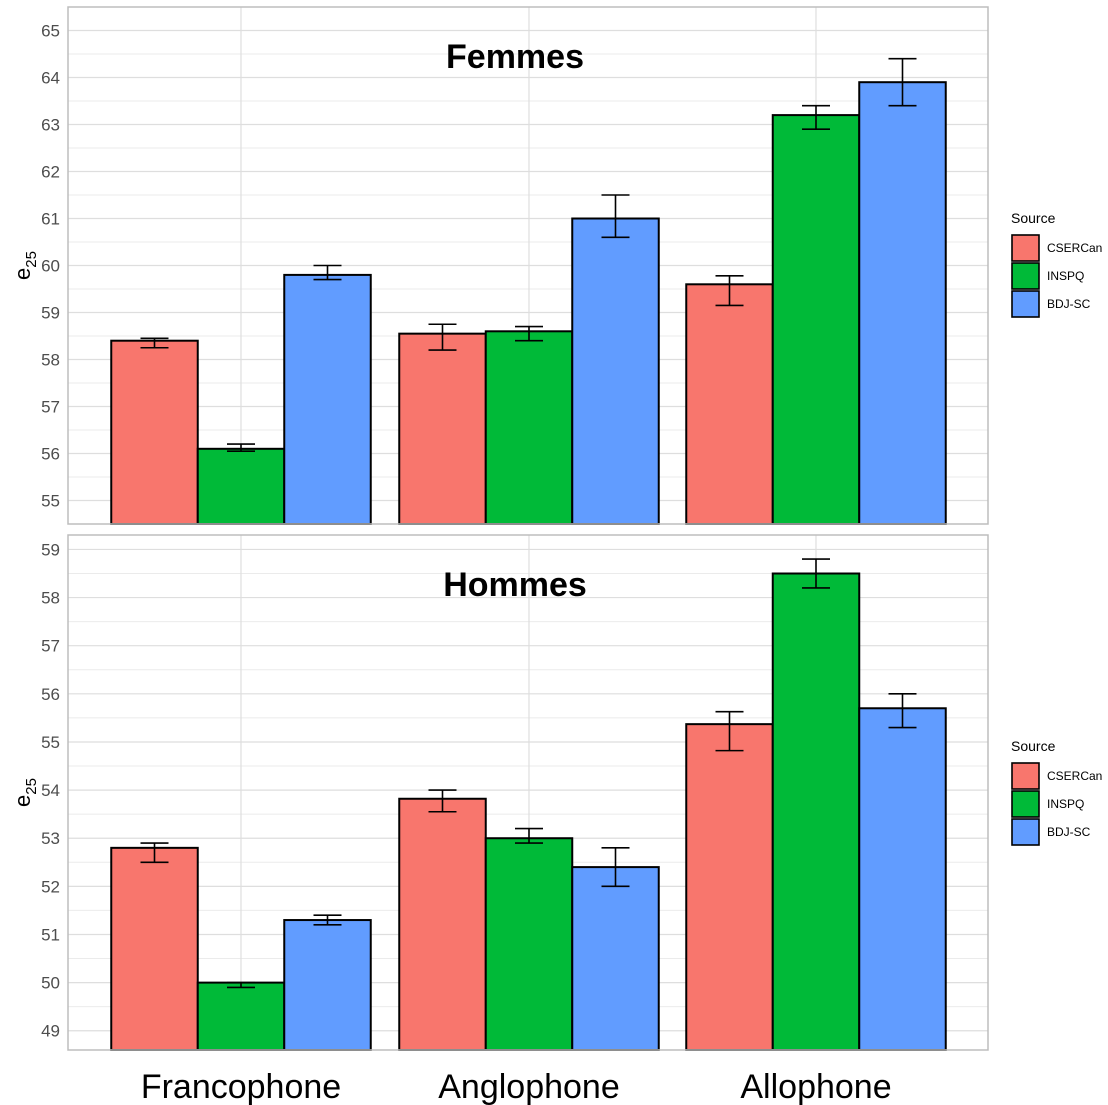  I want to click on y-tick-label: 52, so click(50, 886).